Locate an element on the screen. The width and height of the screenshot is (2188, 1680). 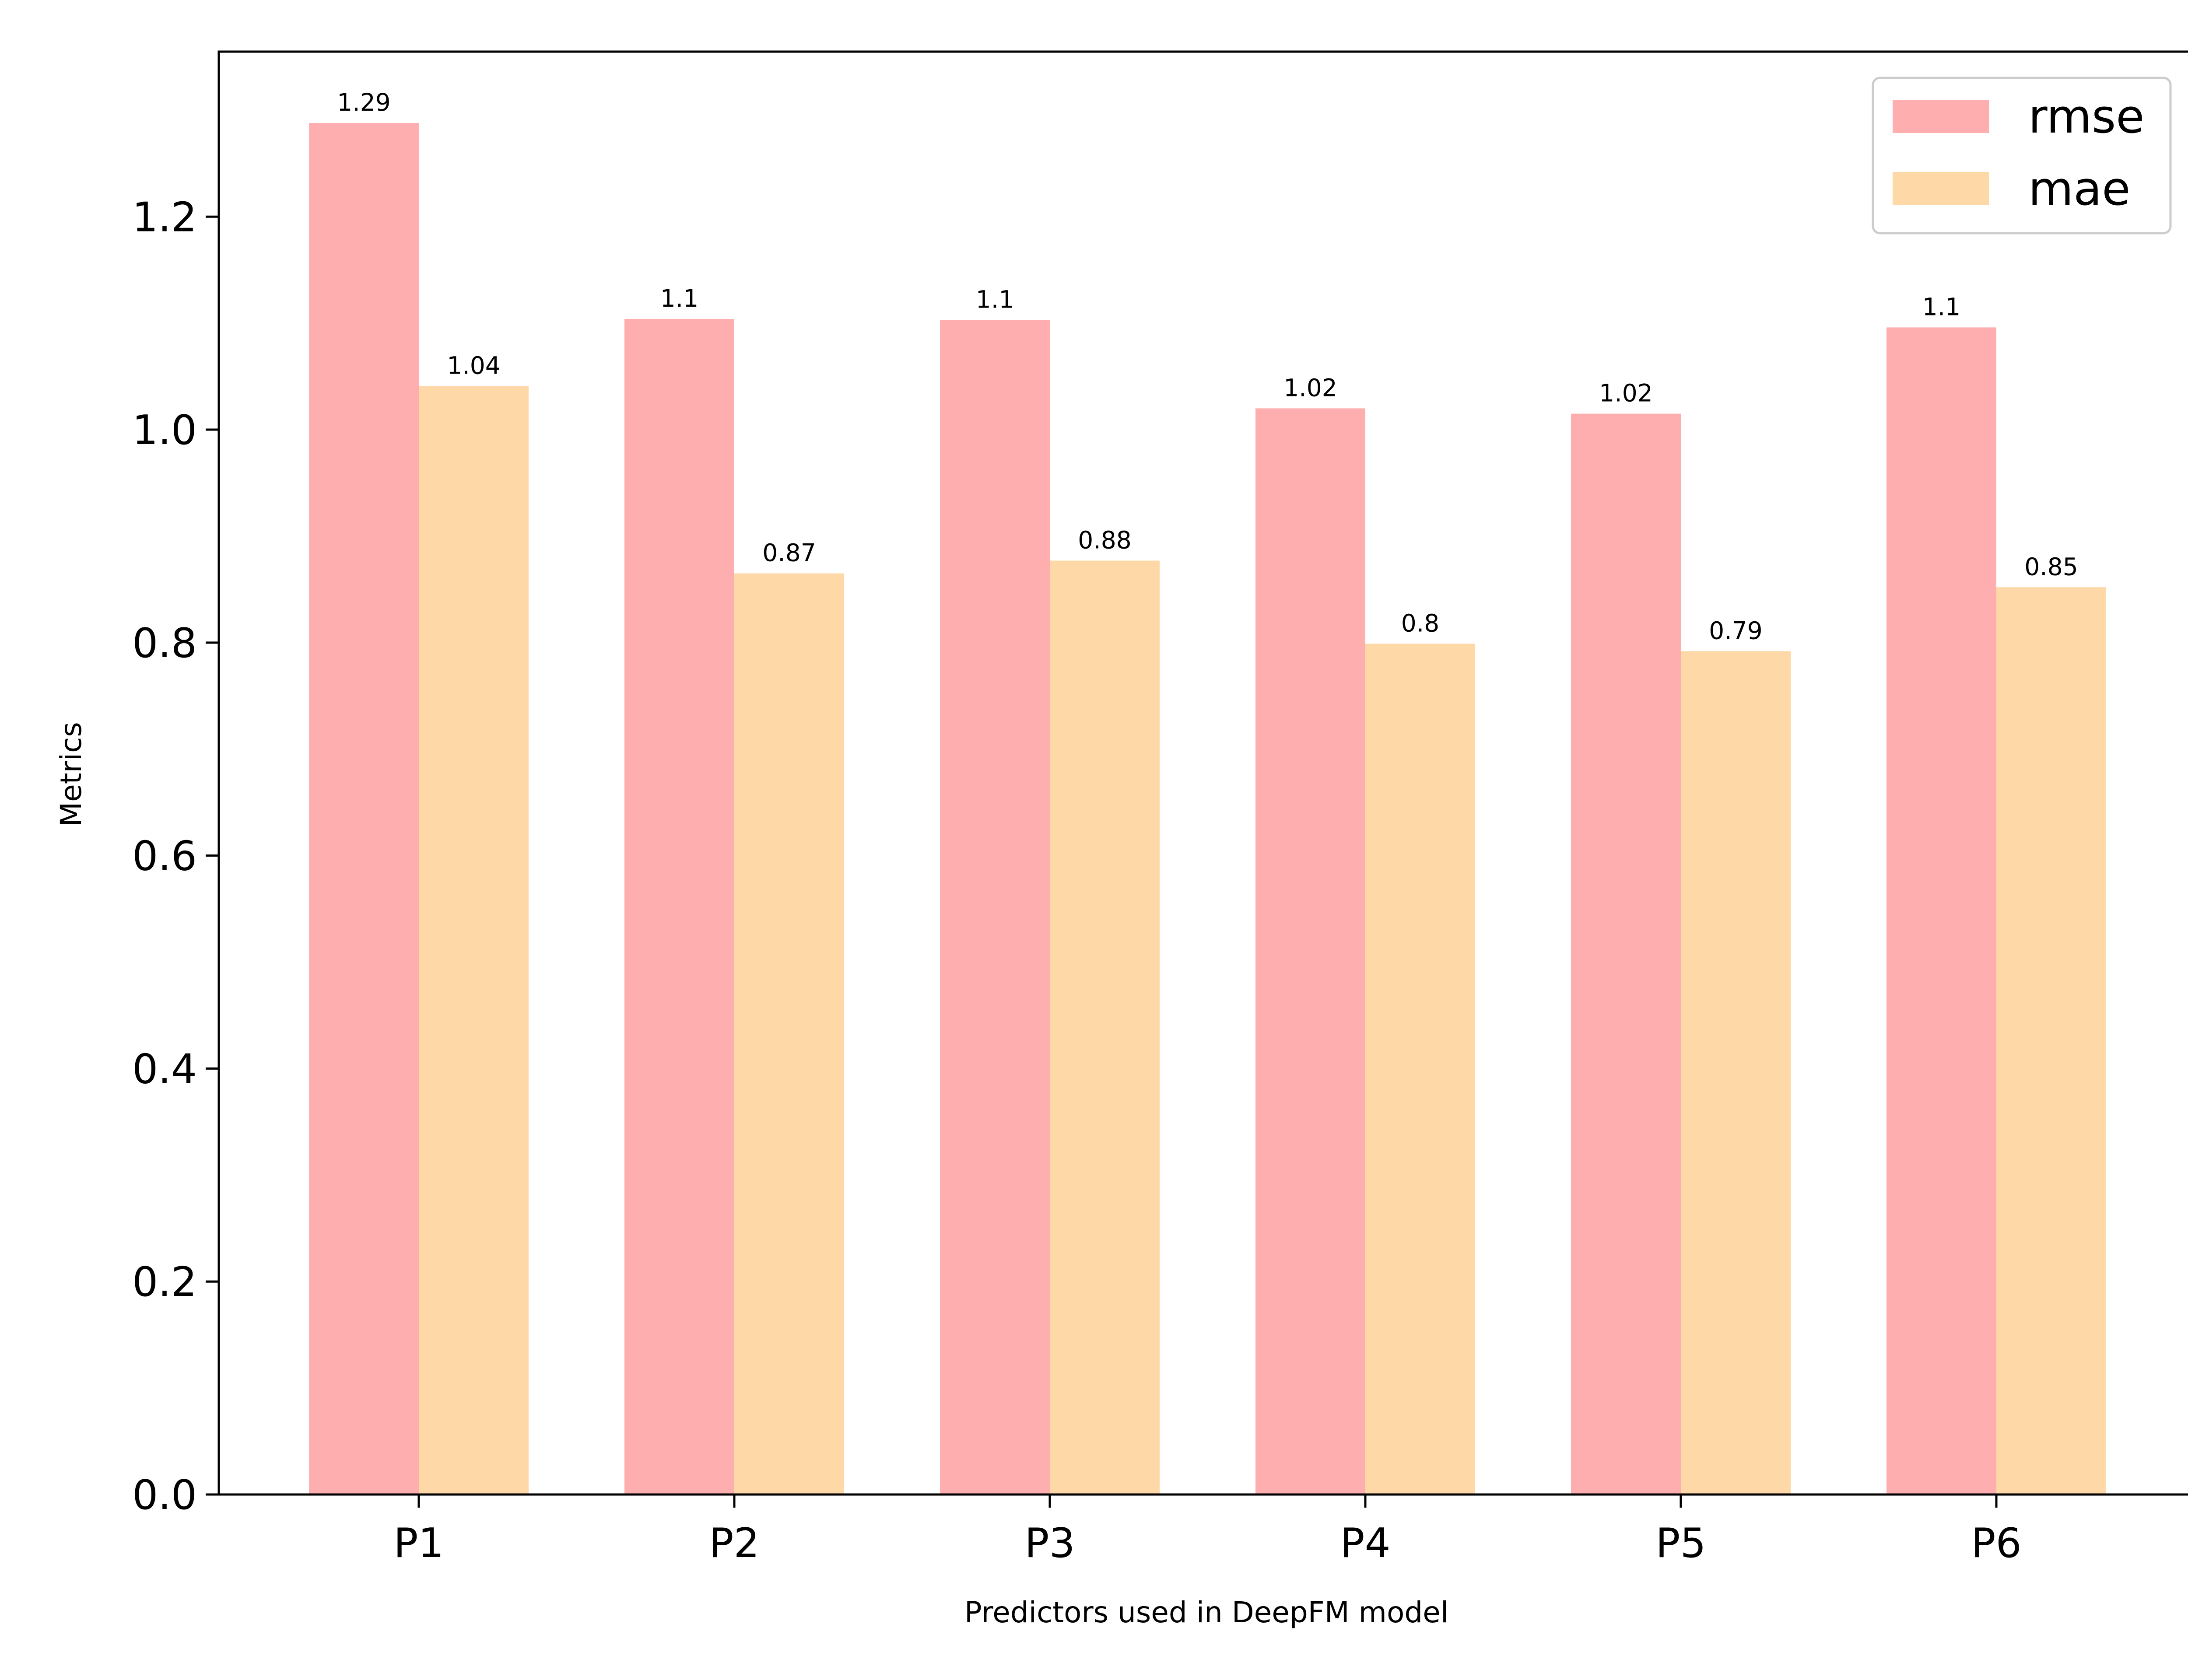
bar-label-rmse-p1: 1.29 is located at coordinates (363, 102).